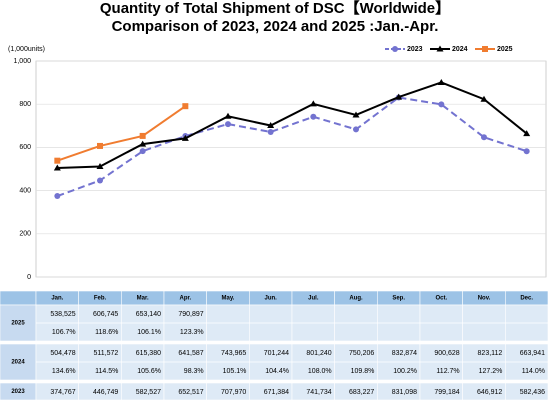 The height and width of the screenshot is (402, 550). Describe the element at coordinates (363, 371) in the screenshot. I see `table-growth: 109.8%` at that location.